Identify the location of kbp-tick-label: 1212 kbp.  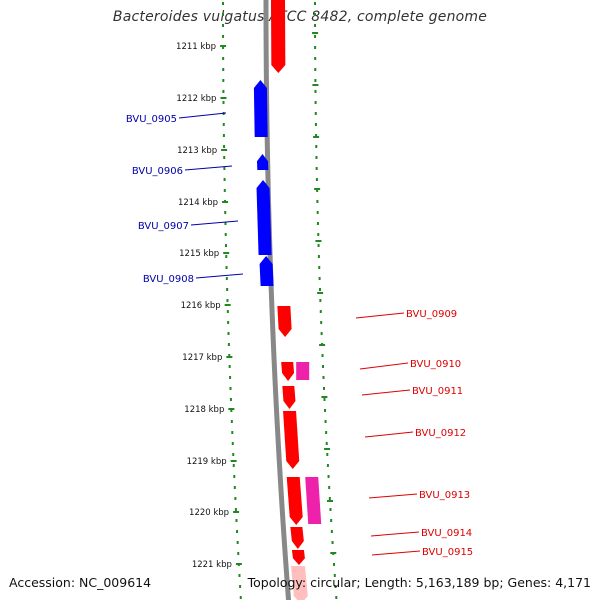
(196, 99).